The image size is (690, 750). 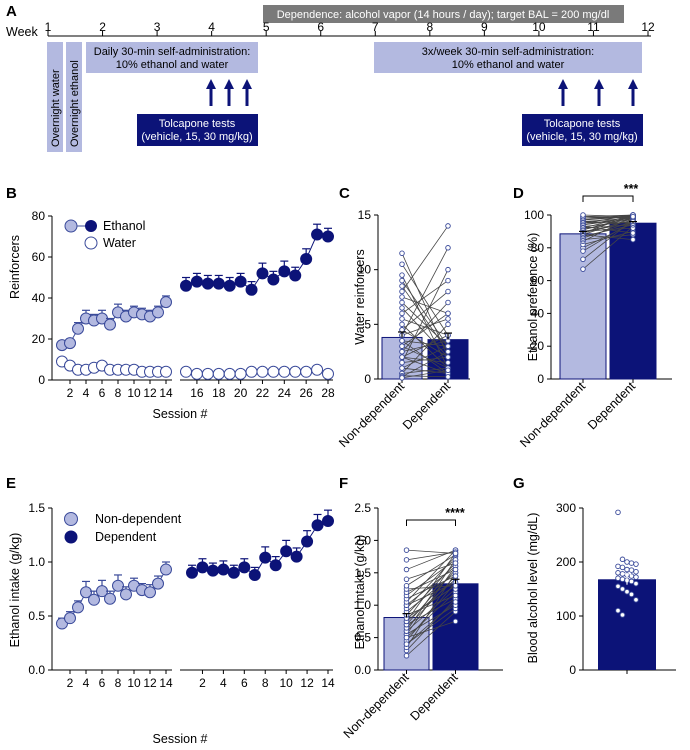 What do you see at coordinates (71, 226) in the screenshot?
I see `legend-ethanol-light-marker` at bounding box center [71, 226].